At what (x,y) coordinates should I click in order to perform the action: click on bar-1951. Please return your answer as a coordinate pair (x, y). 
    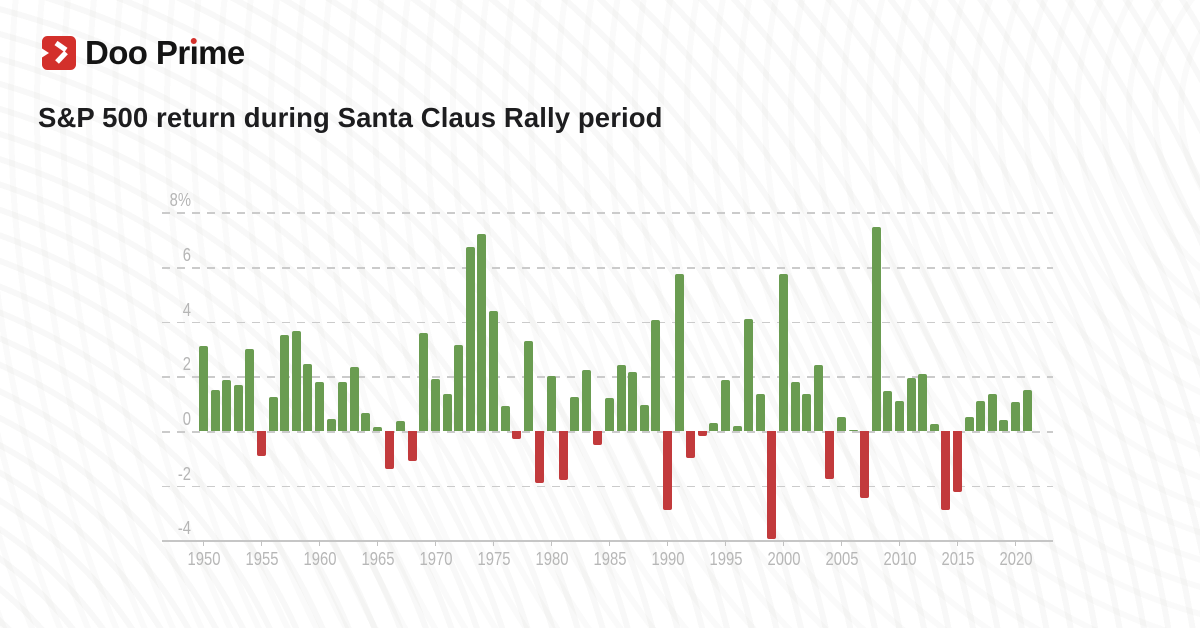
    Looking at the image, I should click on (215, 410).